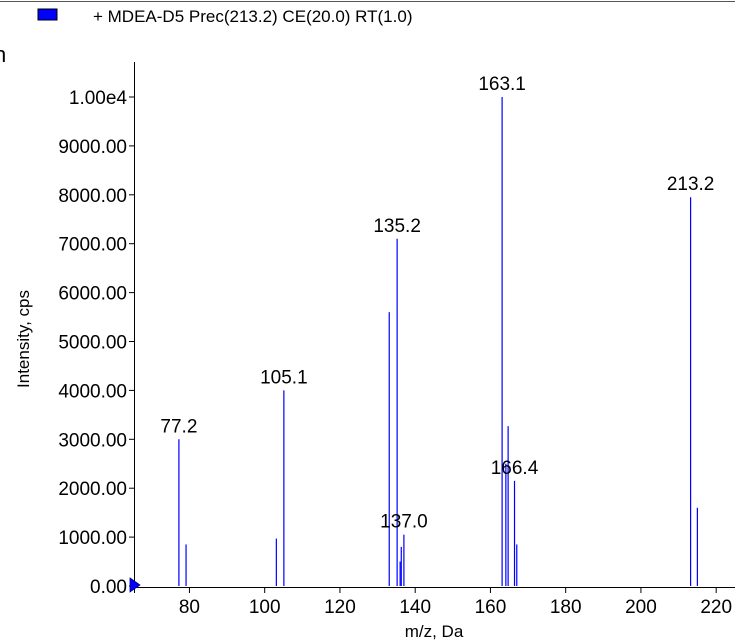 Image resolution: width=735 pixels, height=643 pixels. I want to click on peak-label: 77.2, so click(178, 426).